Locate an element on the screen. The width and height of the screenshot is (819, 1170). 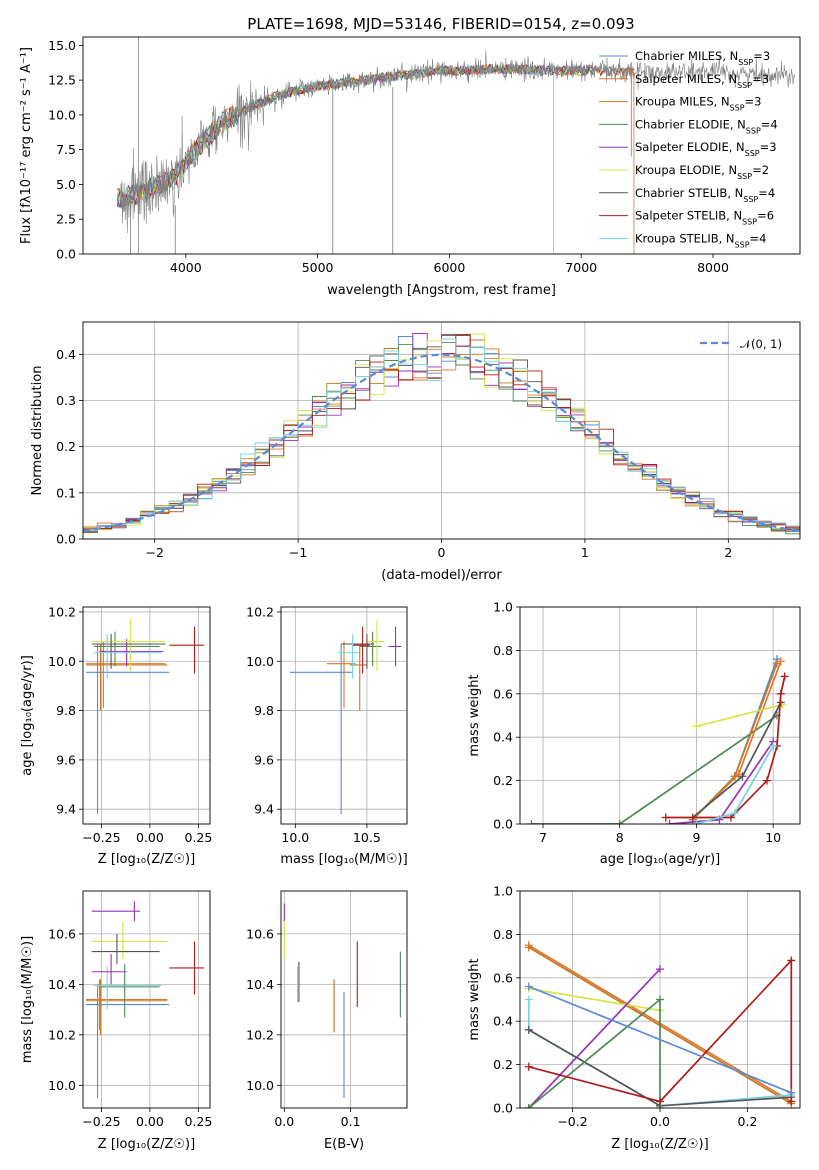
x-axis-label: mass [log₁₀(M/M☉)] is located at coordinates (343, 859).